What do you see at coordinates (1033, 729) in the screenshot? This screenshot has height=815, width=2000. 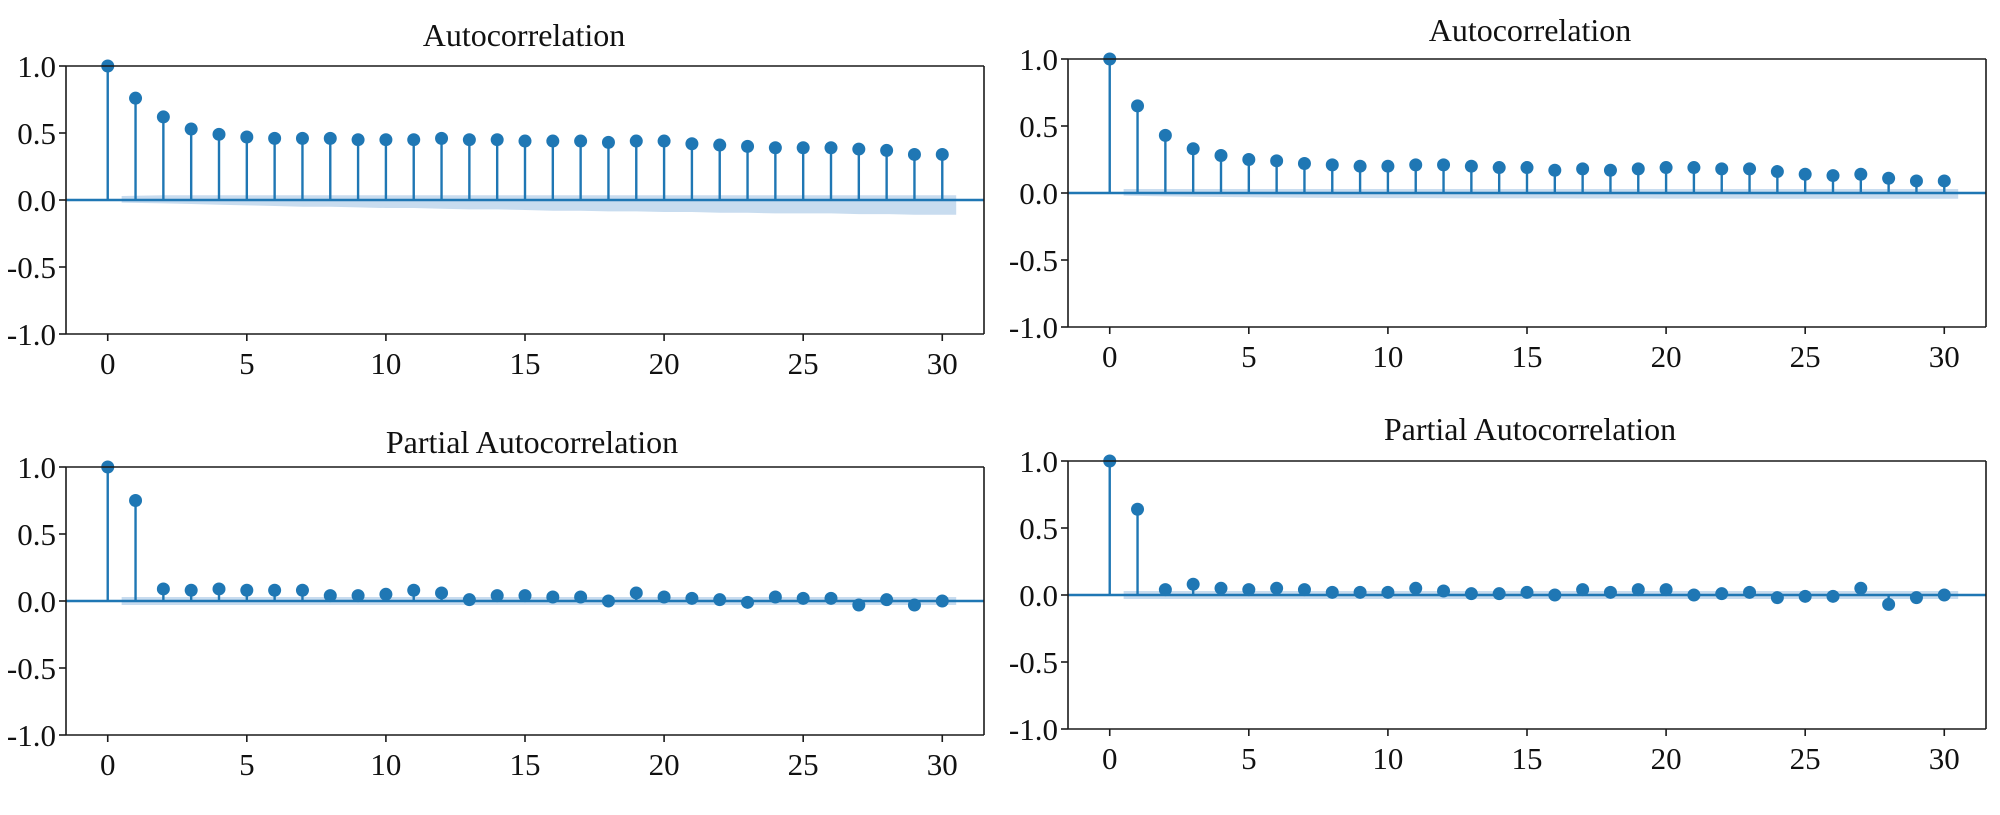 I see `y-tick-label: -1.0` at bounding box center [1033, 729].